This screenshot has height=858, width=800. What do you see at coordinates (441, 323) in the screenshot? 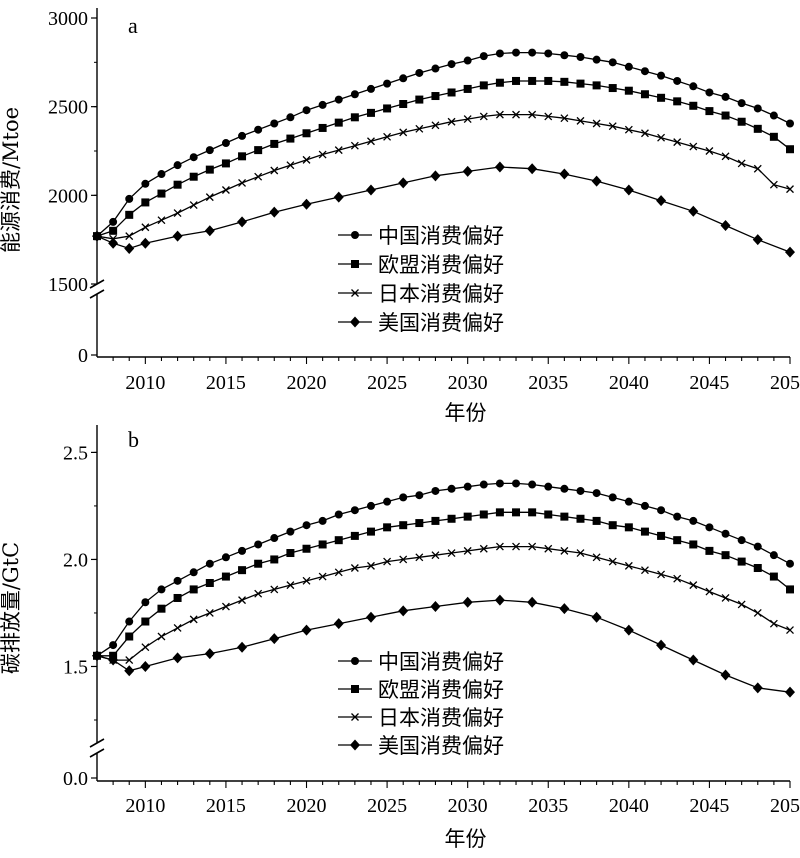
I see `legend-label: 美国消费偏好` at bounding box center [441, 323].